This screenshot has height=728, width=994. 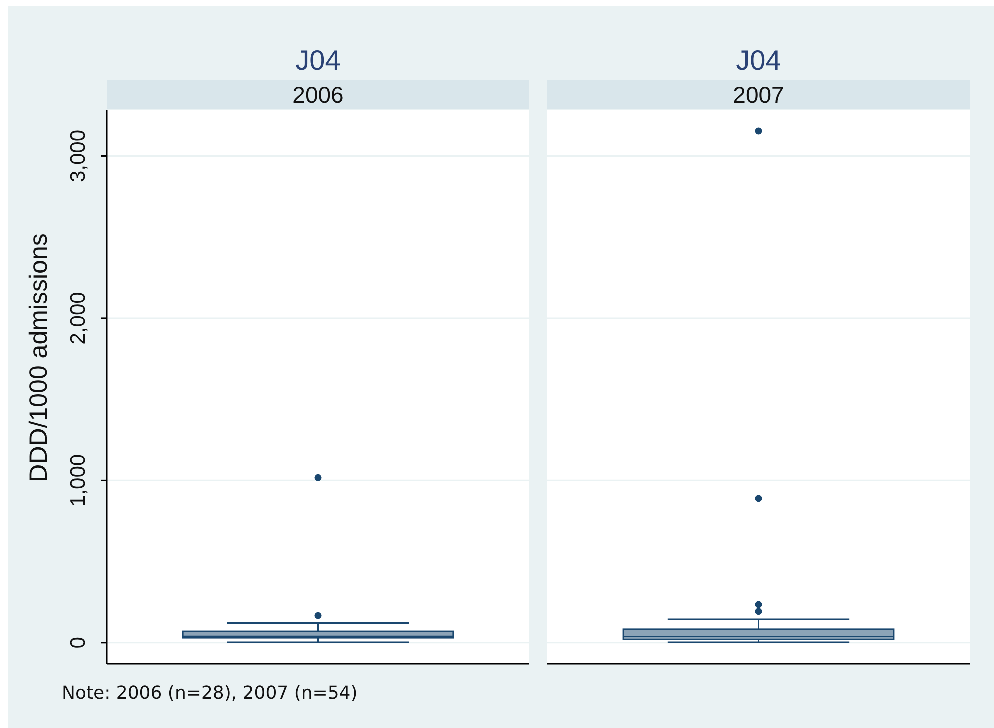 What do you see at coordinates (78, 156) in the screenshot?
I see `y-tick-label: 3,000` at bounding box center [78, 156].